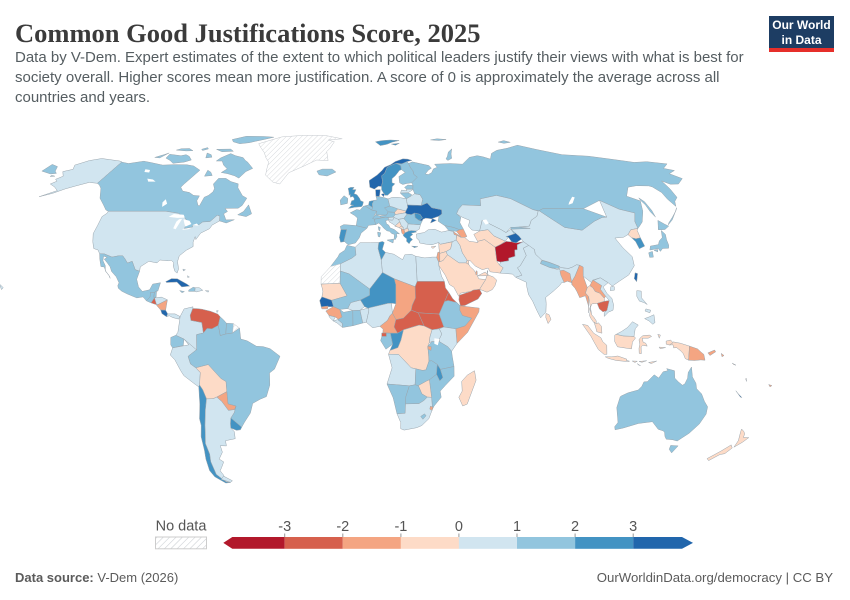 Image resolution: width=850 pixels, height=600 pixels. What do you see at coordinates (633, 527) in the screenshot?
I see `svg-text: 3` at bounding box center [633, 527].